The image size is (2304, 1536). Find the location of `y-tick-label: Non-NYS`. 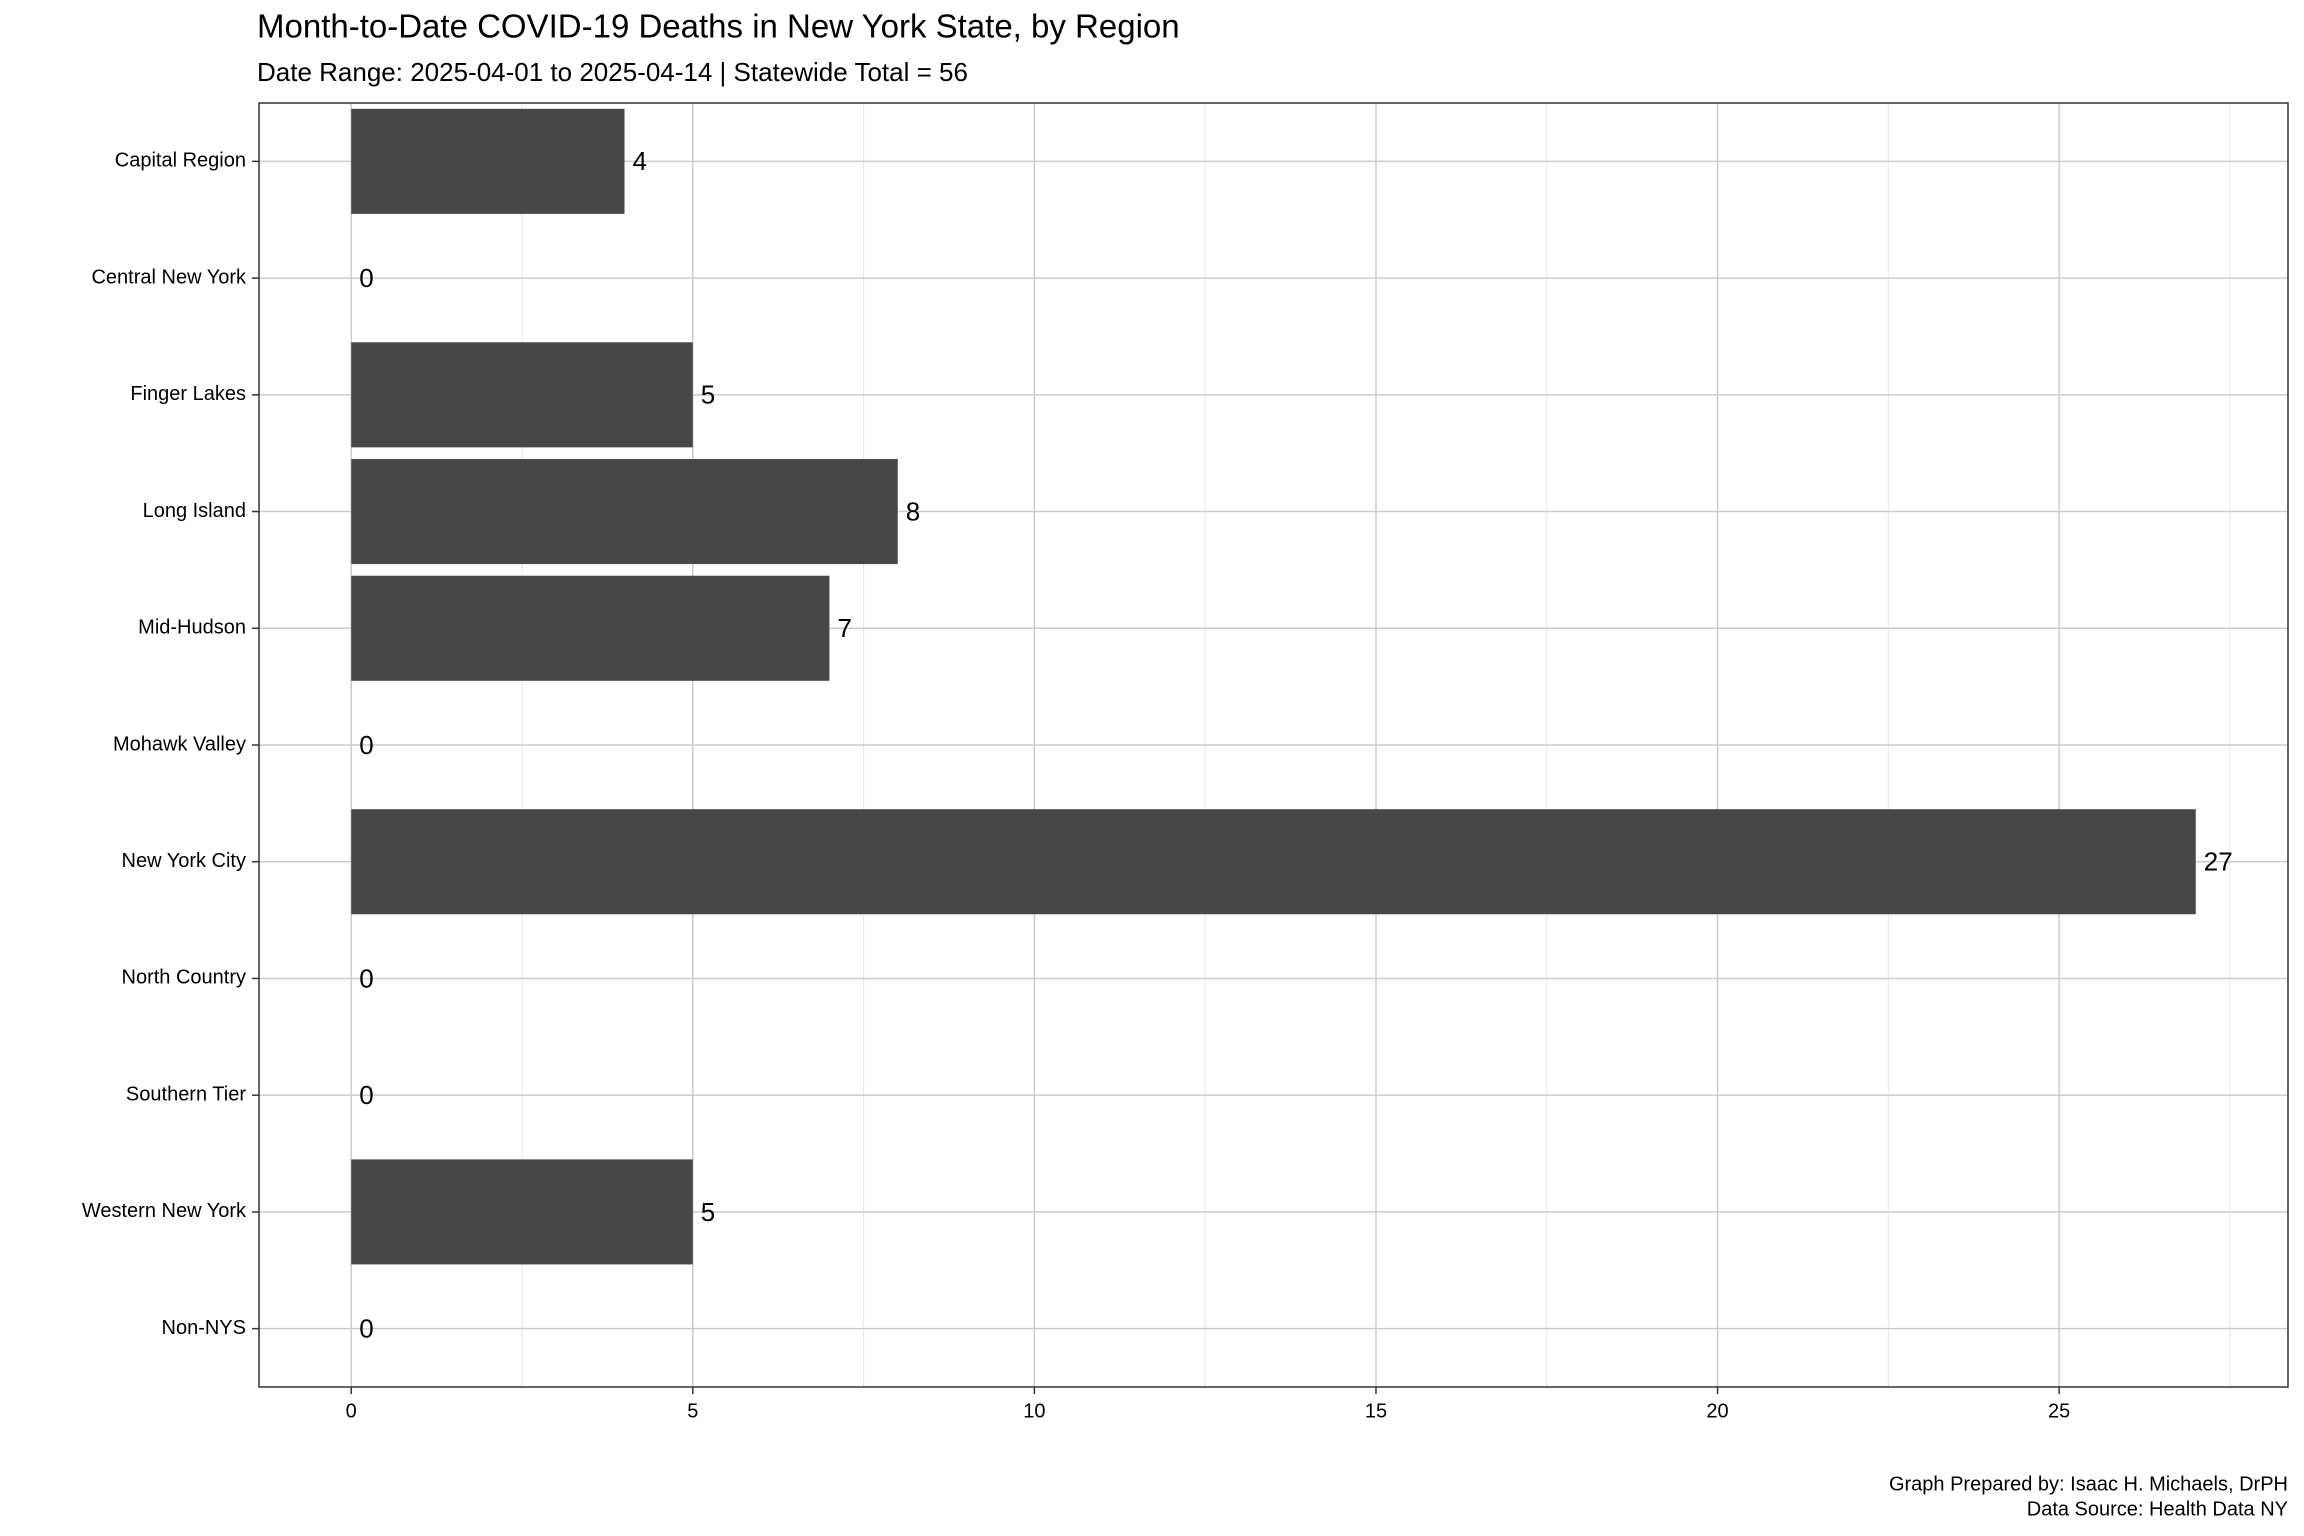

y-tick-label: Non-NYS is located at coordinates (204, 1328).